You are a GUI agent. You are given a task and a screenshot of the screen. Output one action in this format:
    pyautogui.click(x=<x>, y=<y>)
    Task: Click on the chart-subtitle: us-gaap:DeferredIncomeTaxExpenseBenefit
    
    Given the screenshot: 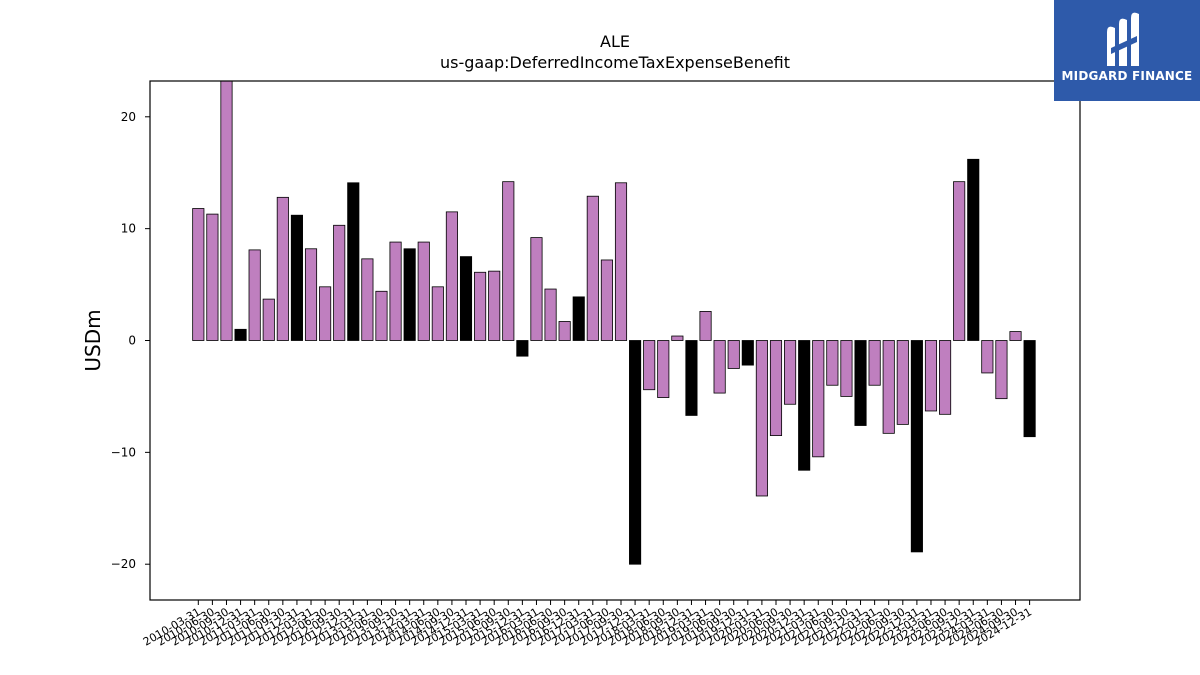 What is the action you would take?
    pyautogui.click(x=615, y=62)
    